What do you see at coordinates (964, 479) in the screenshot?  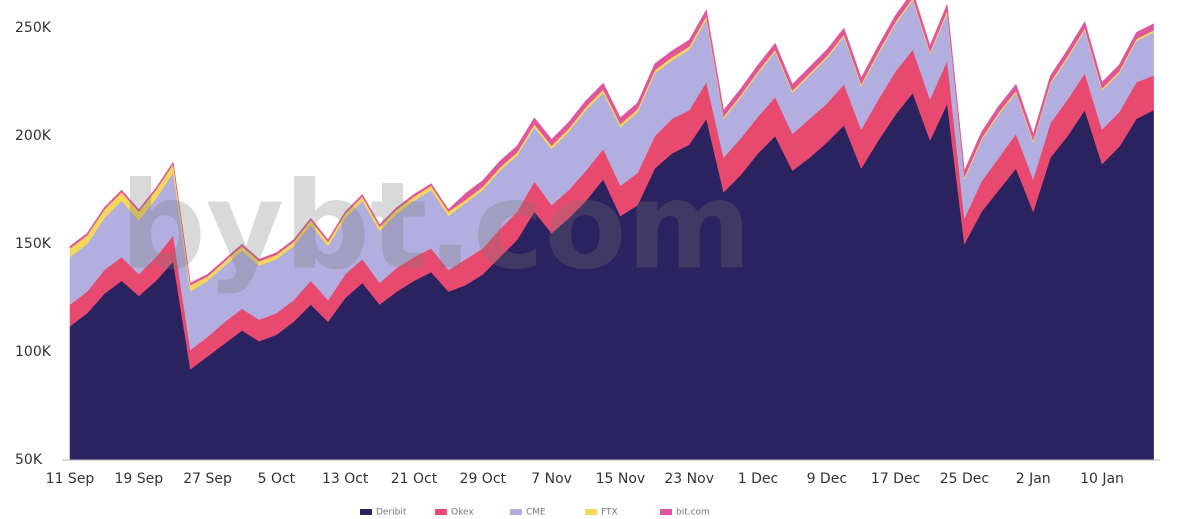 I see `x-tick-label: 25 Dec` at bounding box center [964, 479].